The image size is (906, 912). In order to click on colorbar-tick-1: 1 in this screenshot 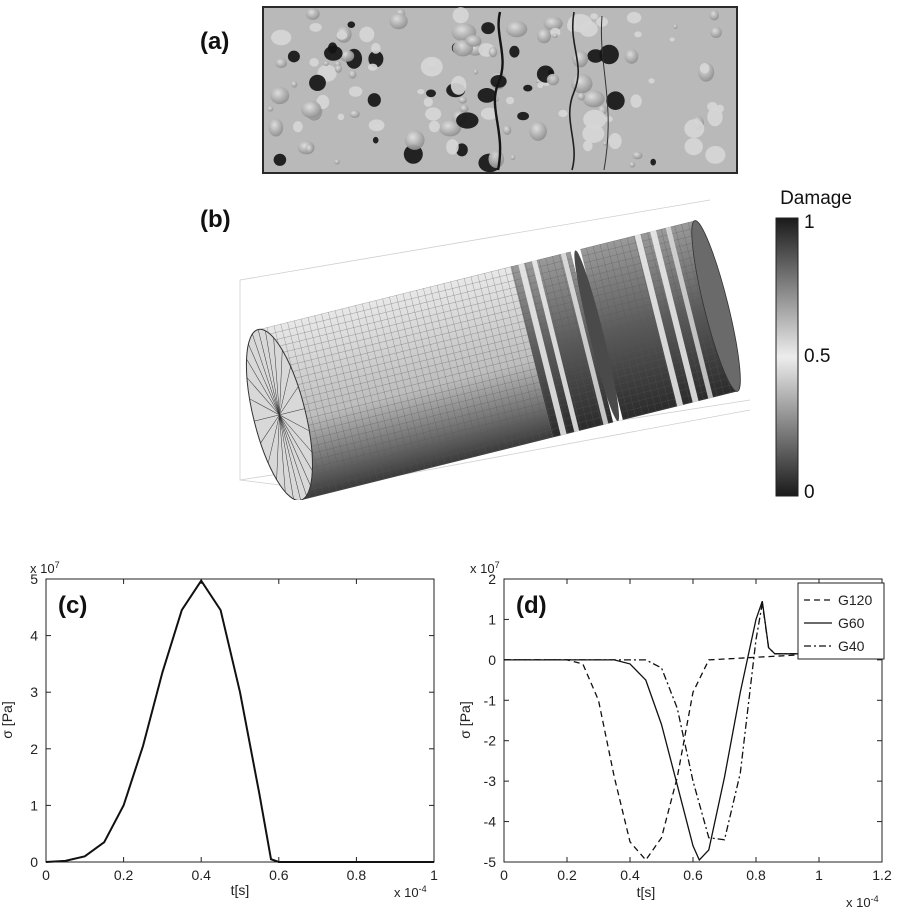, I will do `click(809, 222)`.